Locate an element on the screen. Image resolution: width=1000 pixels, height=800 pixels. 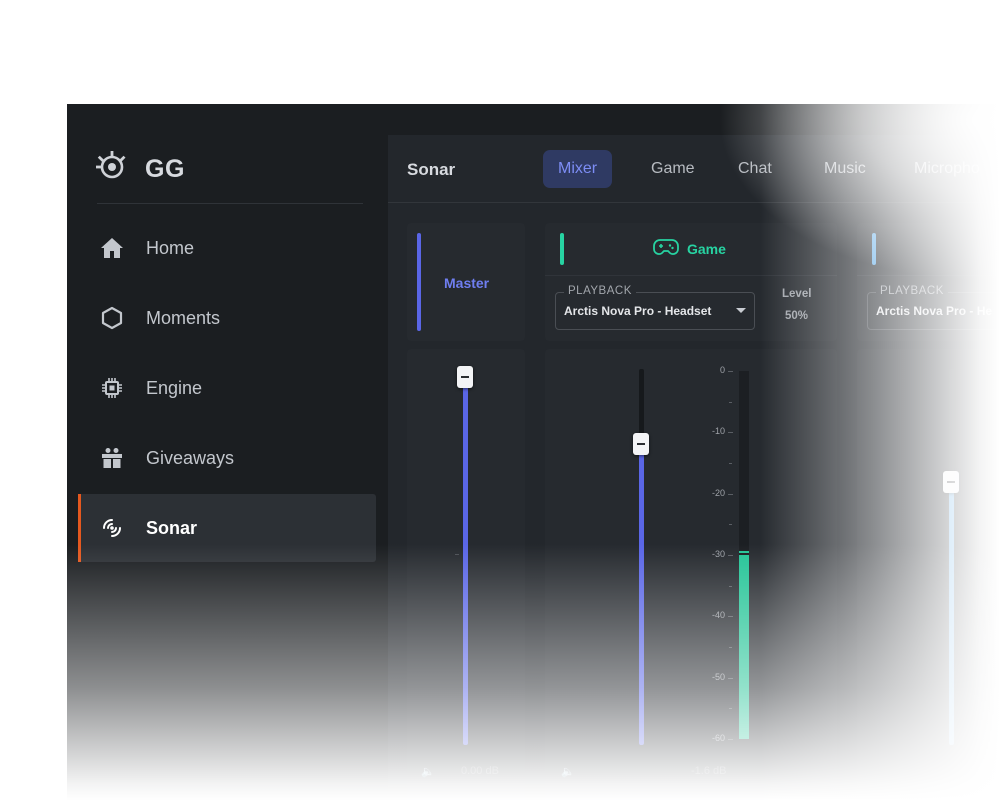
chat-header-divider is located at coordinates (928, 275).